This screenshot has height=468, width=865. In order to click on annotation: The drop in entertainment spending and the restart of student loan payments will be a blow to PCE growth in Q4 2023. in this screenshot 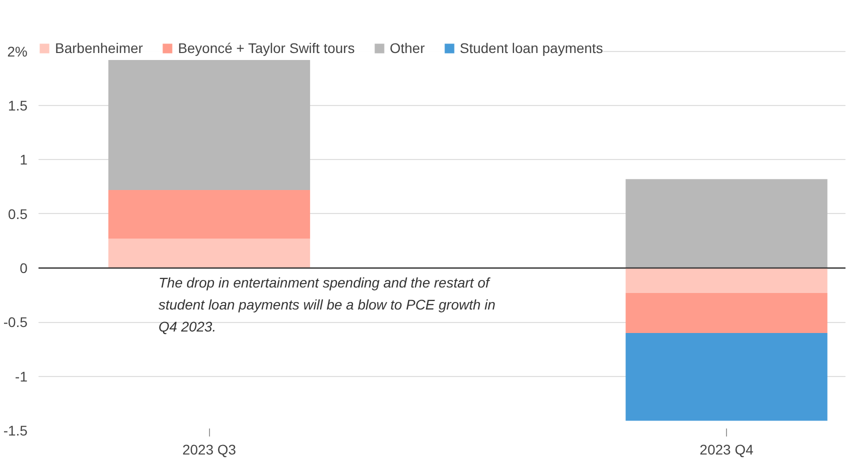, I will do `click(327, 304)`.